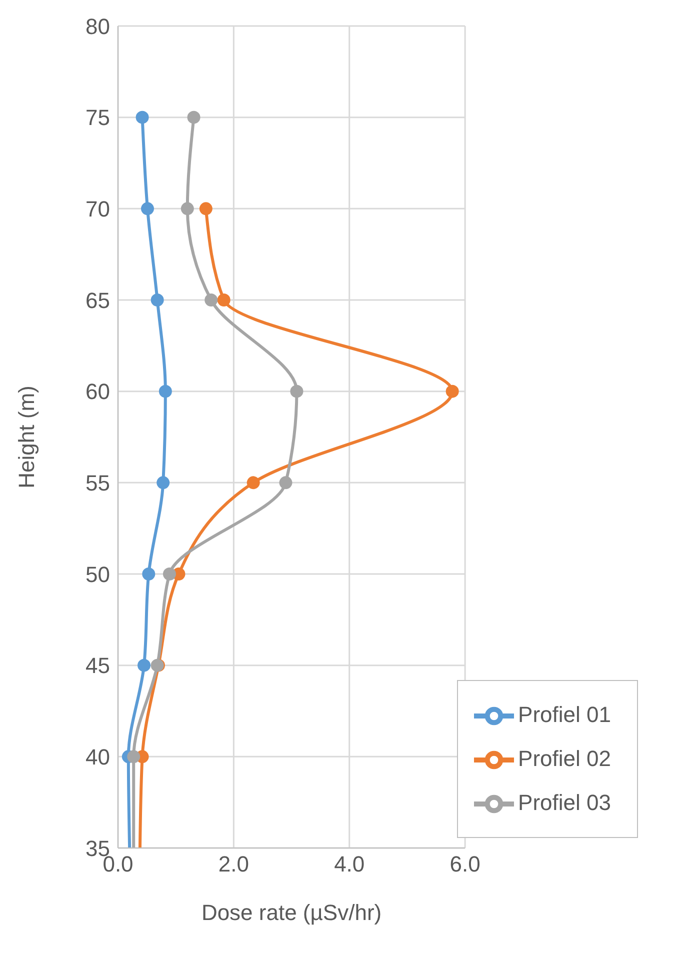 Image resolution: width=680 pixels, height=973 pixels. What do you see at coordinates (564, 802) in the screenshot?
I see `legend-label: Profiel 03` at bounding box center [564, 802].